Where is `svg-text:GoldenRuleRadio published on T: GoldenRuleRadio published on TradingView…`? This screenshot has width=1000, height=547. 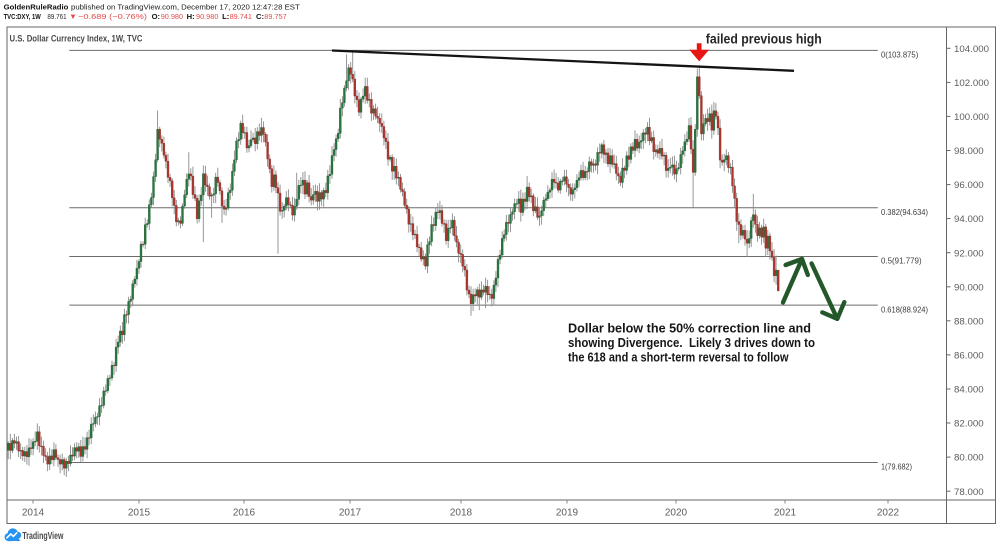
svg-text:GoldenRuleRadio published on T: GoldenRuleRadio published on TradingView… is located at coordinates (152, 6).